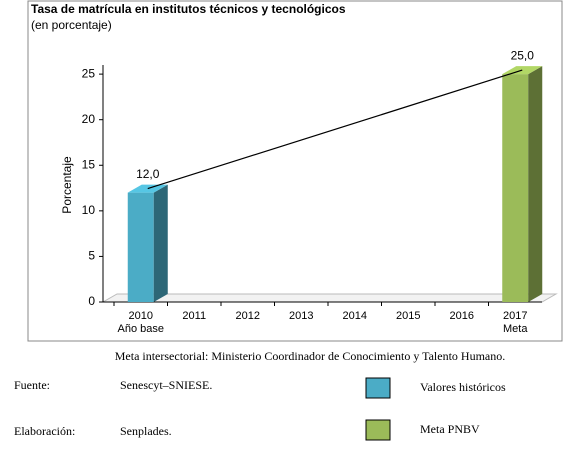  Describe the element at coordinates (89, 164) in the screenshot. I see `y-tick-label: 15` at that location.